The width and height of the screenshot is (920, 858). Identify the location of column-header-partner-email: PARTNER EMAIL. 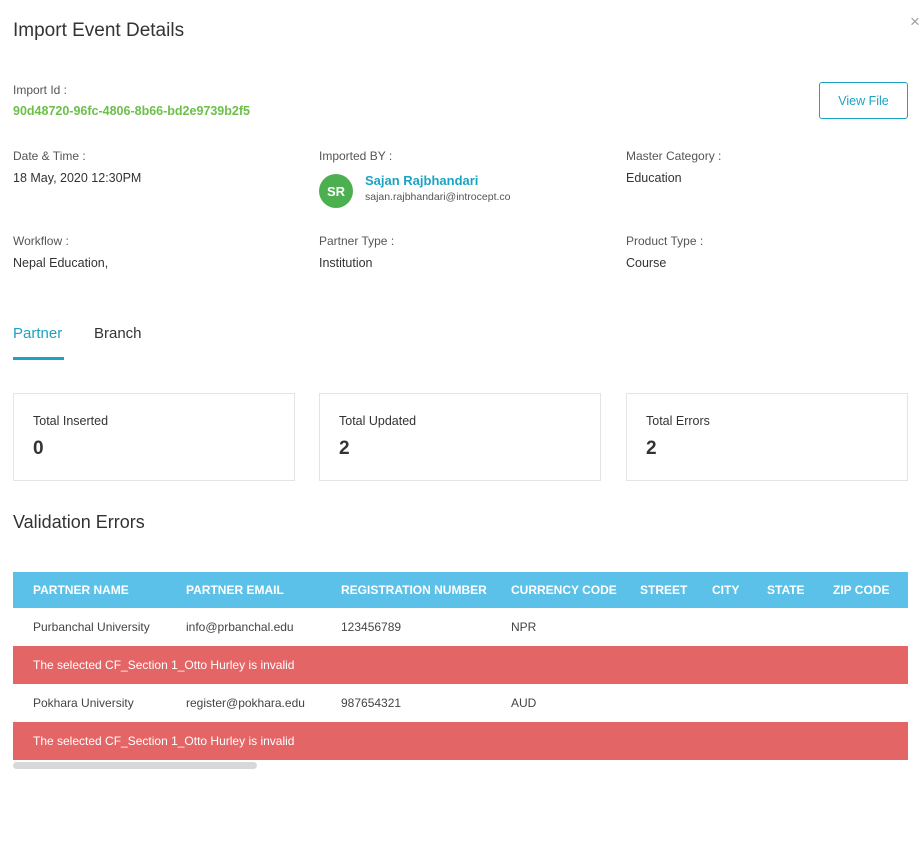
(235, 590).